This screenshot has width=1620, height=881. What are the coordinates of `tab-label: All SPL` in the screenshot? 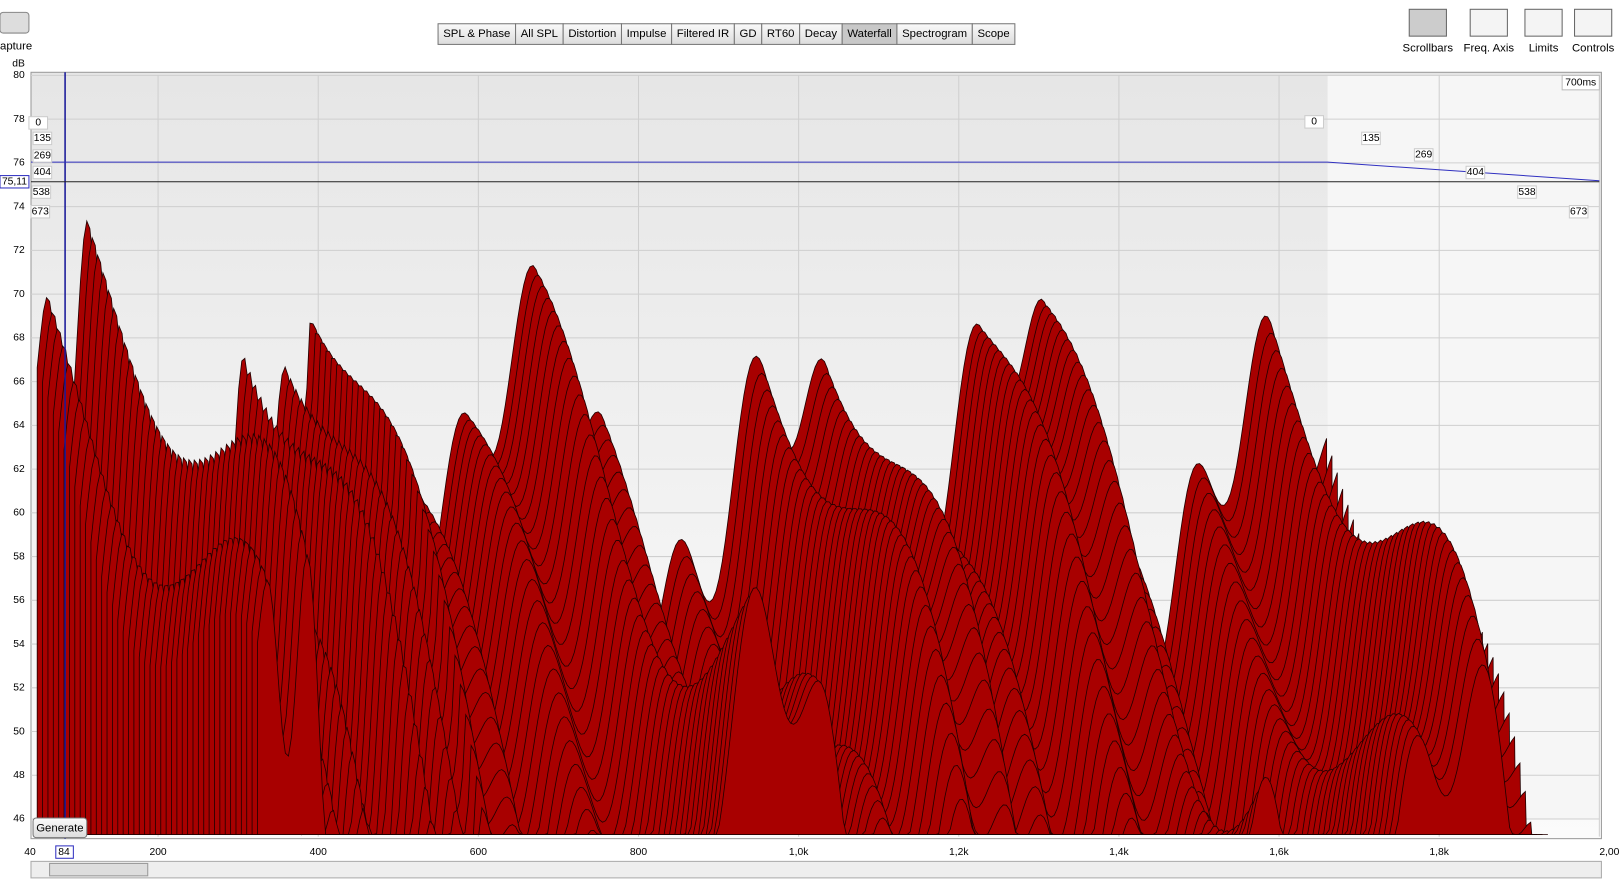 It's located at (539, 34).